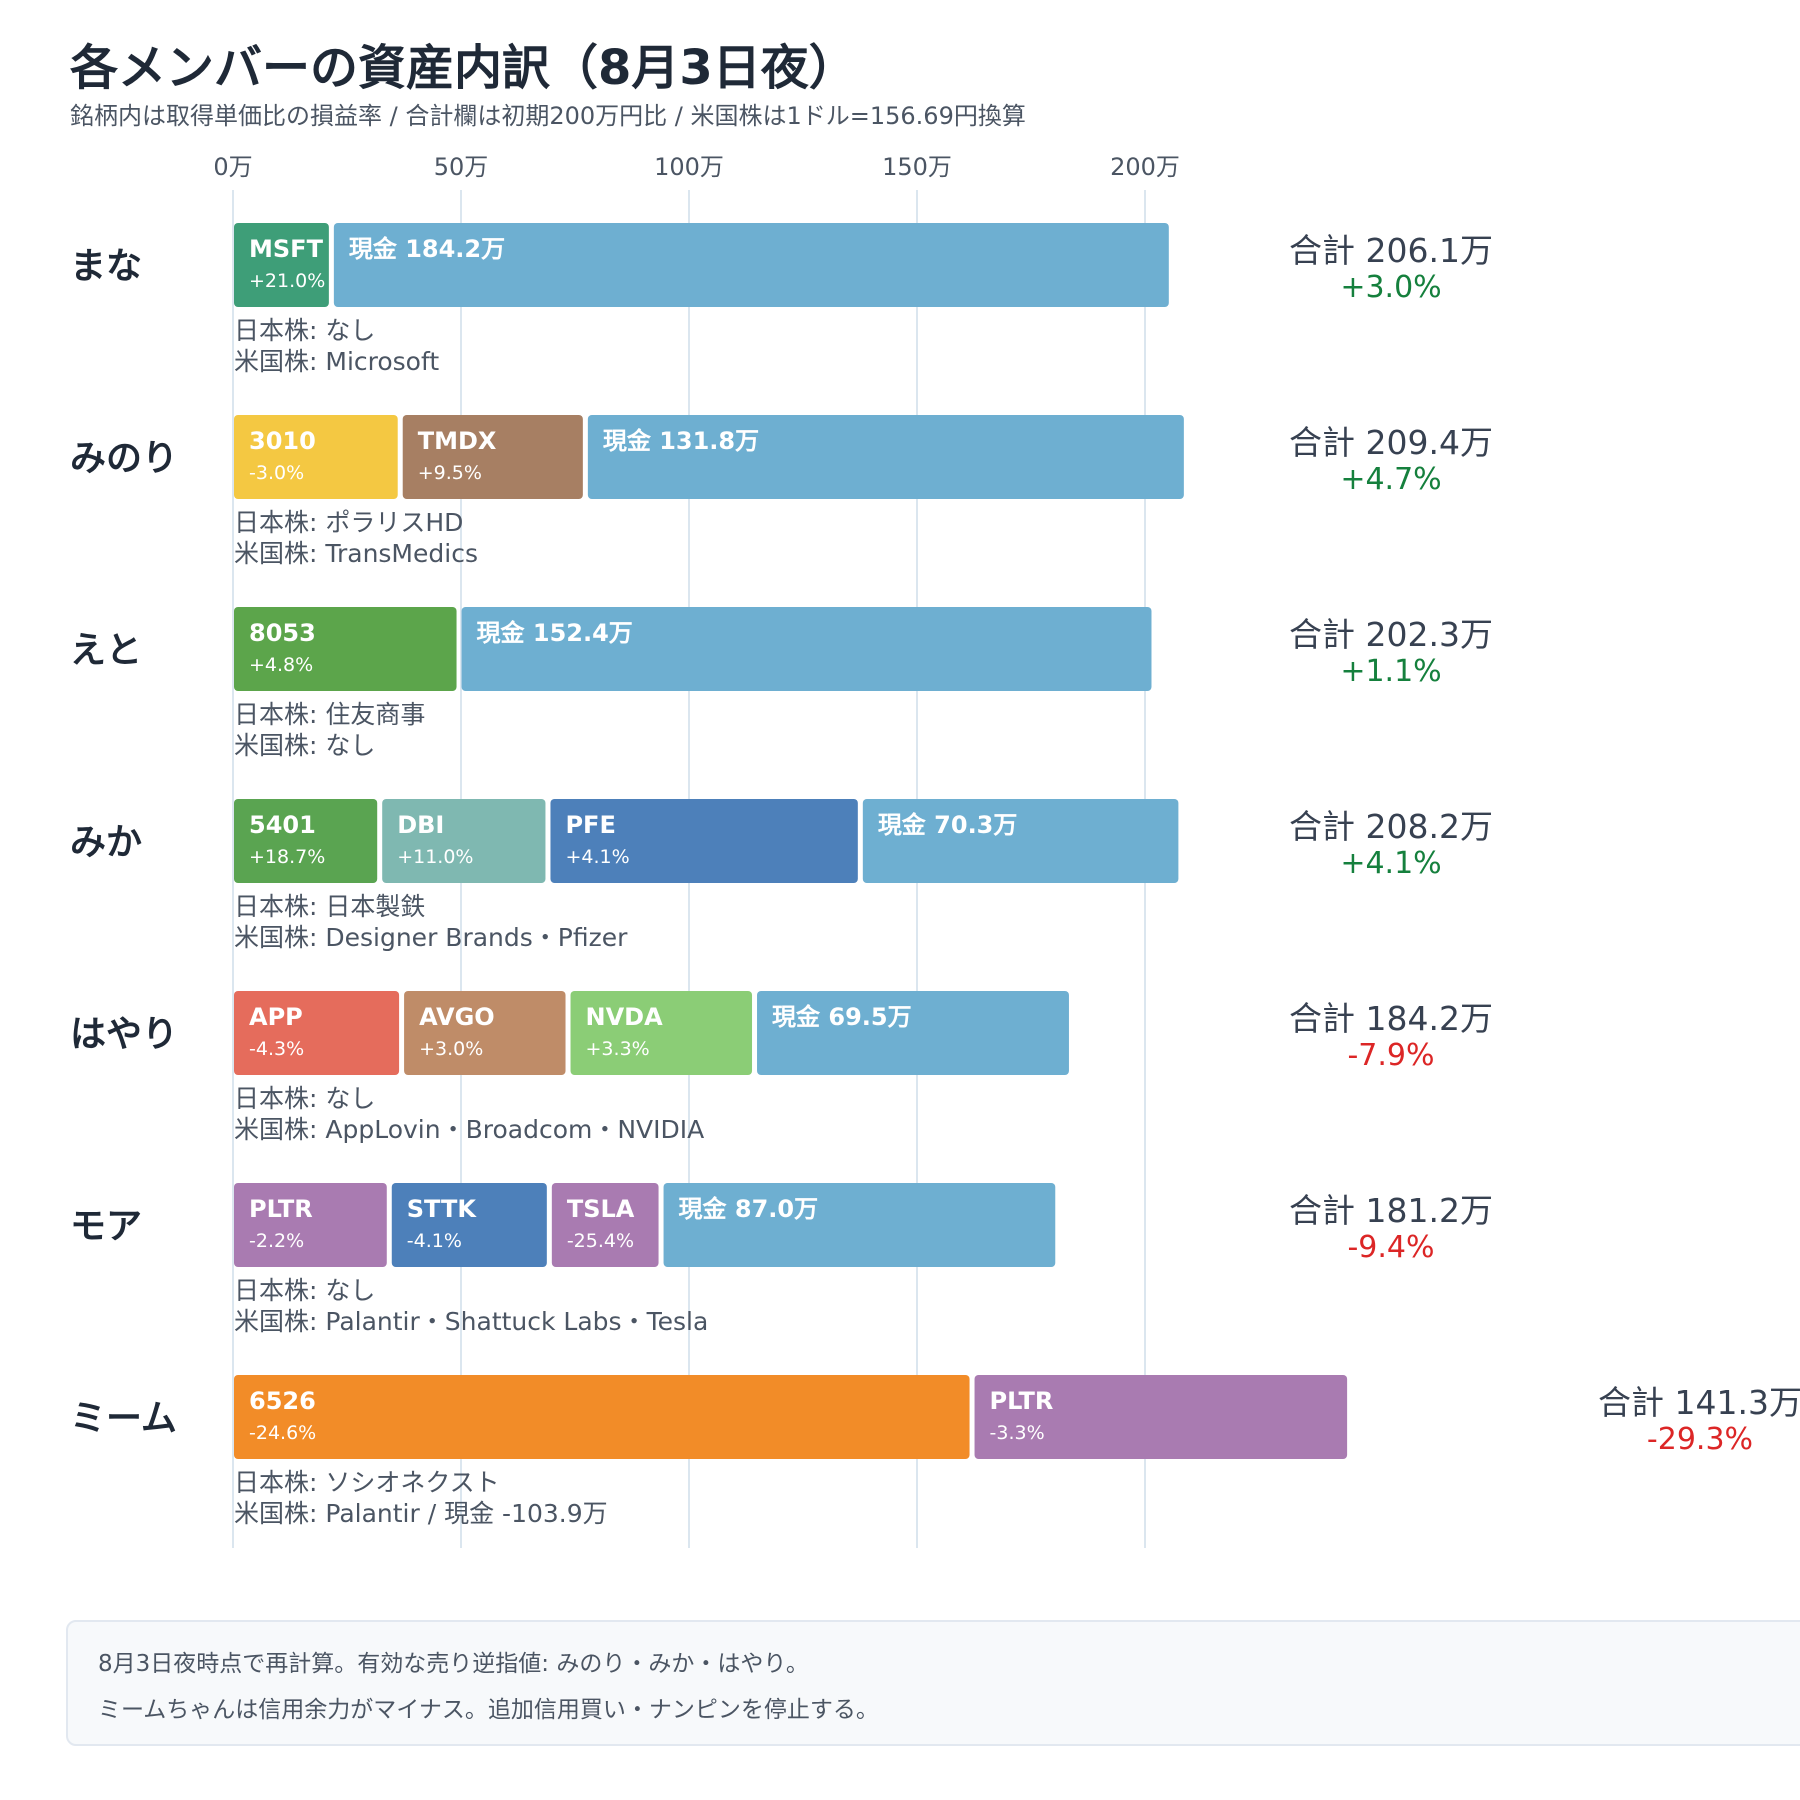 This screenshot has width=1800, height=1800. Describe the element at coordinates (282, 1433) in the screenshot. I see `segment-return: -24.6%` at that location.